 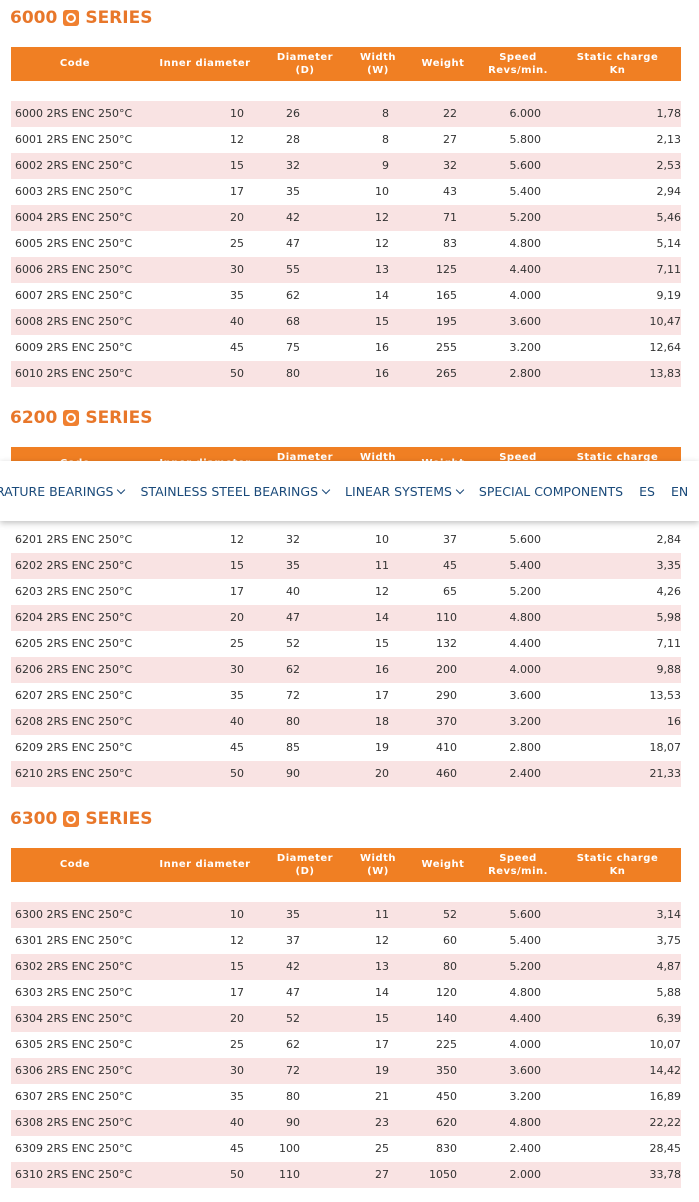 I want to click on header-text: Static charge, so click(x=617, y=457).